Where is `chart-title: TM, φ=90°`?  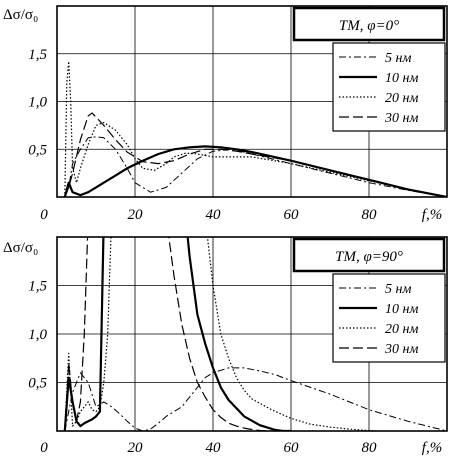
chart-title: TM, φ=90° is located at coordinates (369, 257).